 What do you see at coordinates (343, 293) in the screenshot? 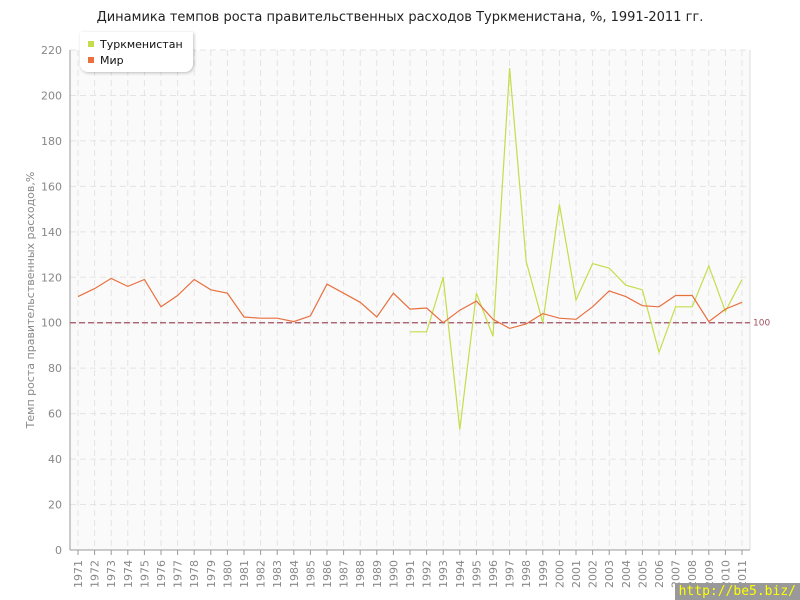
I see `data-point-world-1987` at bounding box center [343, 293].